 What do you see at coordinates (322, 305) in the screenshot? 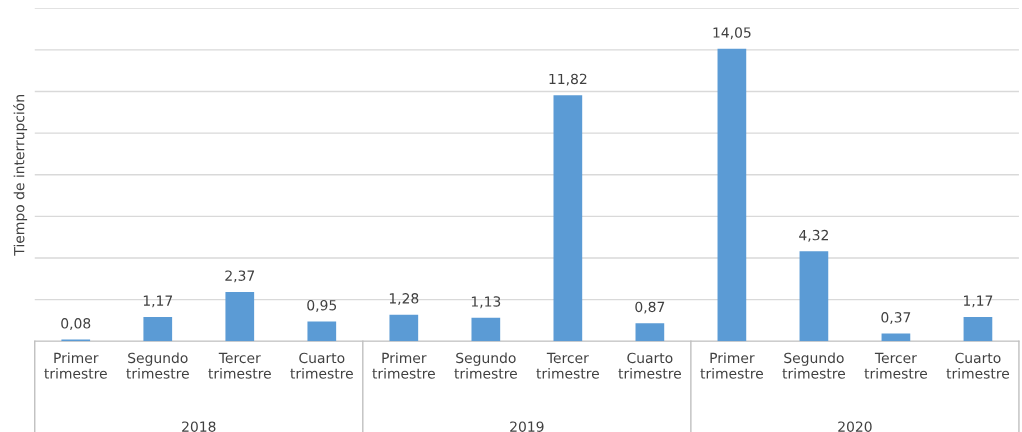
I see `data-label: 0,95` at bounding box center [322, 305].